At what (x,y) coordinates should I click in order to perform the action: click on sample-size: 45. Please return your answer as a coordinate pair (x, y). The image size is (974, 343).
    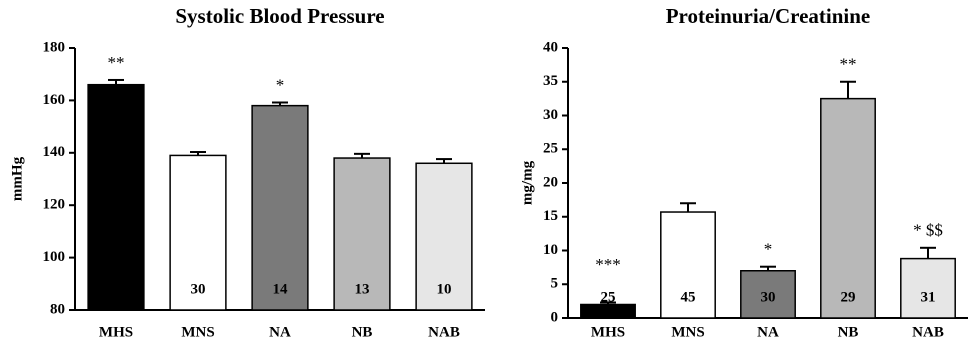
    Looking at the image, I should click on (688, 297).